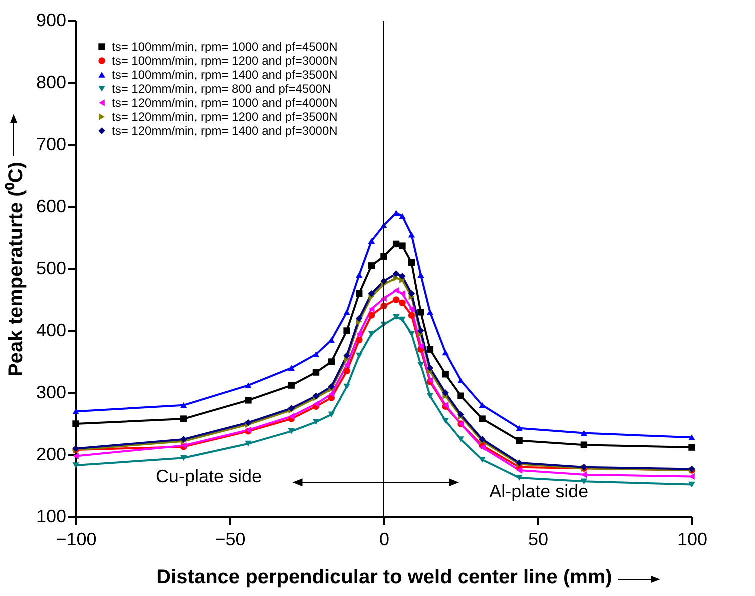  What do you see at coordinates (51, 82) in the screenshot?
I see `y-tick-label: 800` at bounding box center [51, 82].